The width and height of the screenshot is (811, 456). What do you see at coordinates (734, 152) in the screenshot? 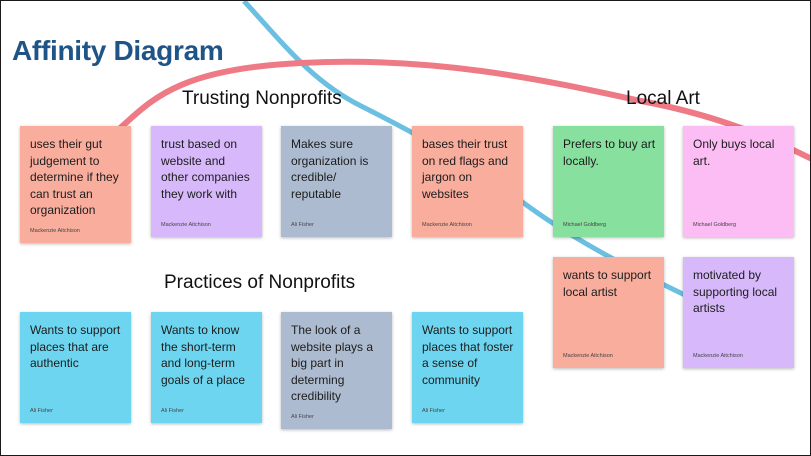
I see `note-text: Only buys local art.` at bounding box center [734, 152].